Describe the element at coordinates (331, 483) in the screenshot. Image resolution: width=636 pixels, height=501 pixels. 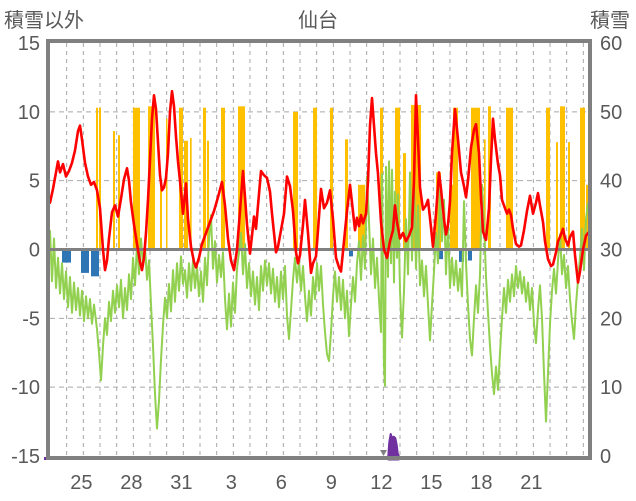
I see `x-tick-label: 9` at that location.